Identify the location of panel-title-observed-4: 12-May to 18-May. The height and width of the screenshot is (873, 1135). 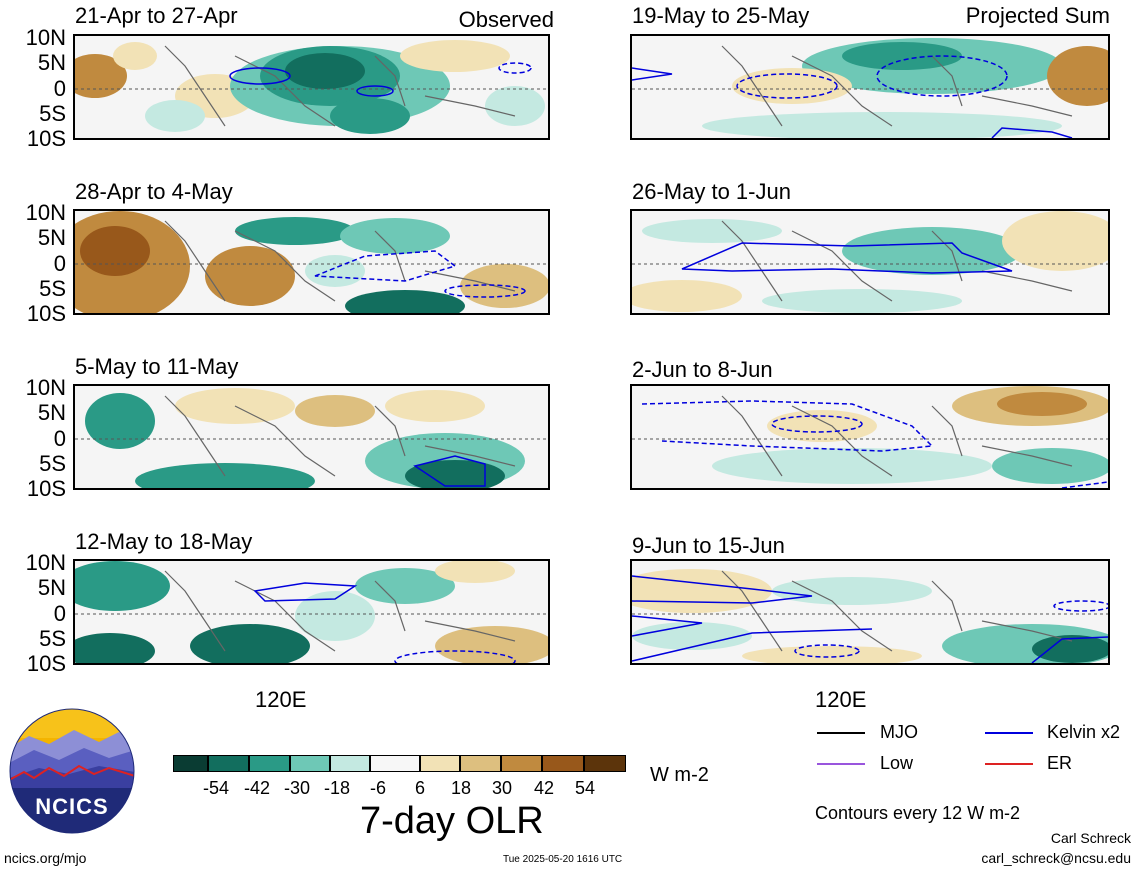
(164, 541).